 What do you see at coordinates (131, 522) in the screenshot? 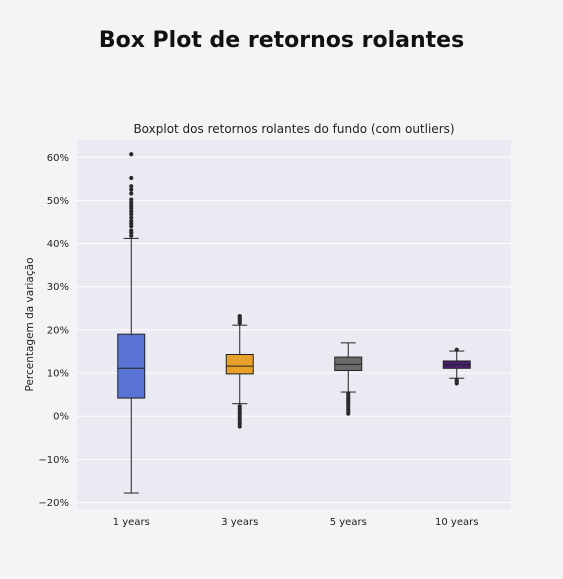
I see `x-tick-label: 1 years` at bounding box center [131, 522].